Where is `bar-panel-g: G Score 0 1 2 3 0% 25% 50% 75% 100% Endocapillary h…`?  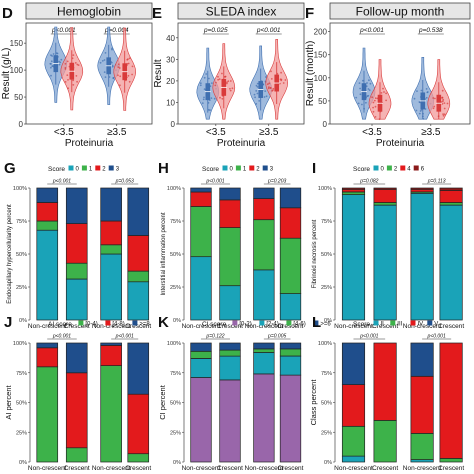 bar-panel-g: G Score 0 1 2 3 0% 25% 50% 75% 100% Endocapillary h… is located at coordinates (77, 245).